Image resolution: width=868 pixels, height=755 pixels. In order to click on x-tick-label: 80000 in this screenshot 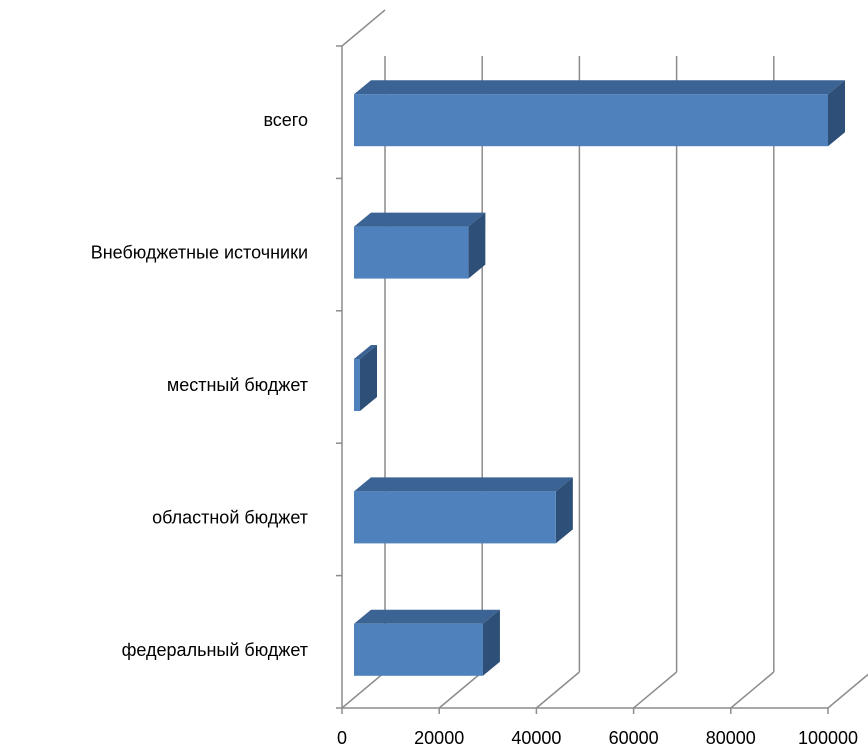, I will do `click(731, 738)`.